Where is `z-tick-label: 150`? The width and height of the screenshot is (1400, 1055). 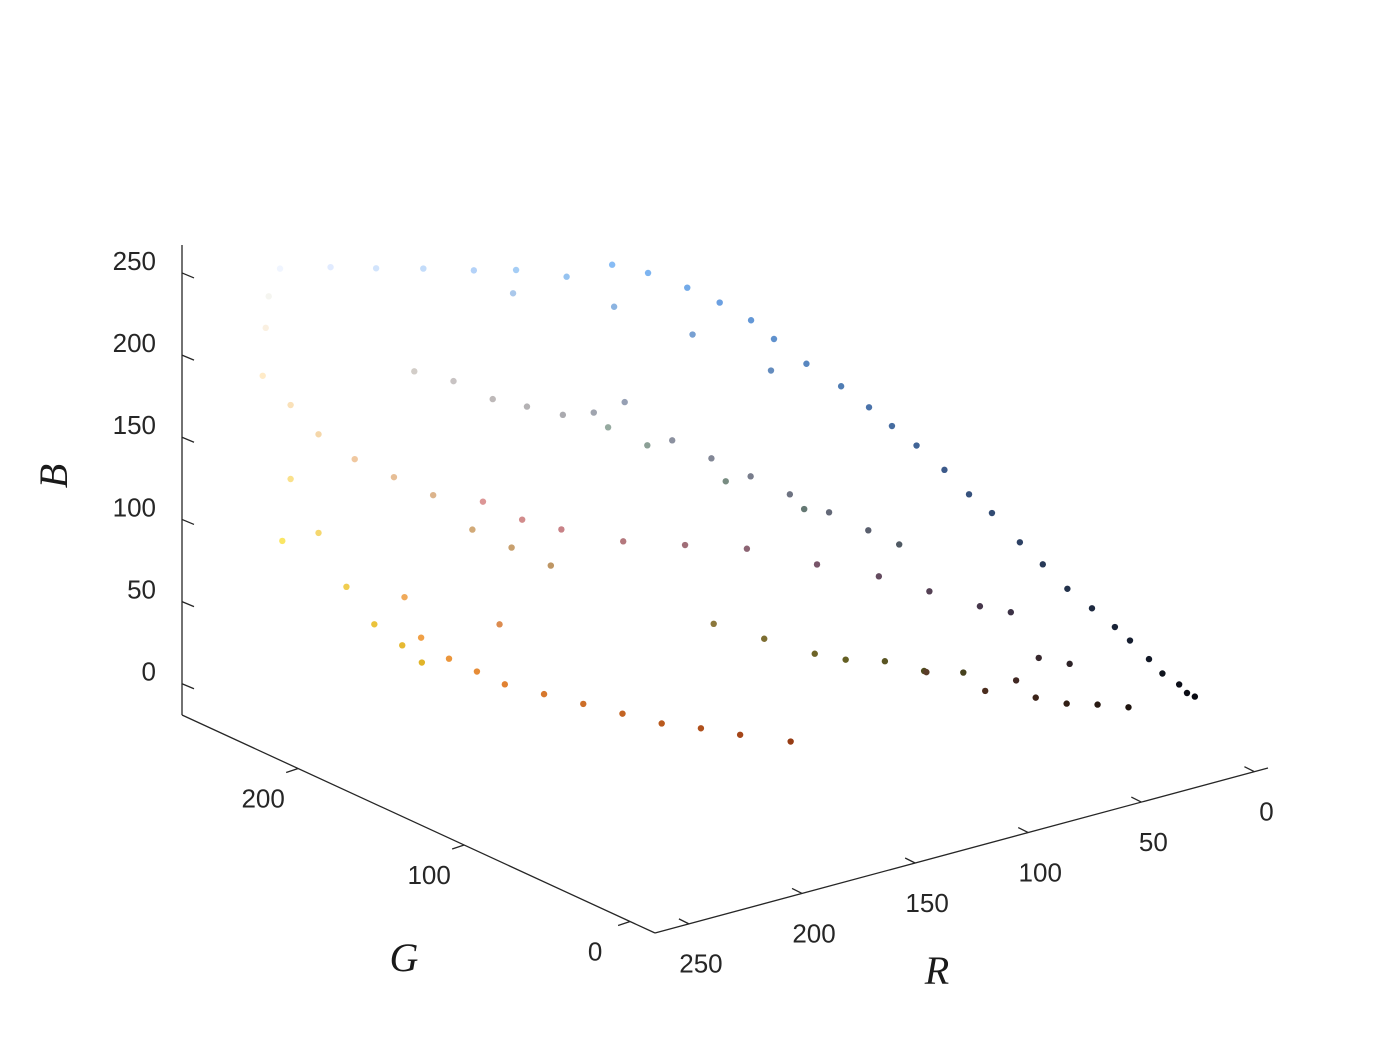
z-tick-label: 150 is located at coordinates (134, 425).